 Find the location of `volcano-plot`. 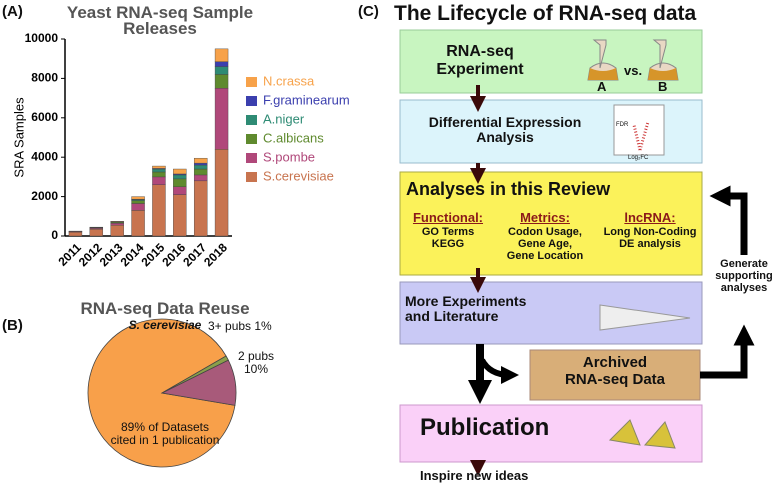

volcano-plot is located at coordinates (639, 130).